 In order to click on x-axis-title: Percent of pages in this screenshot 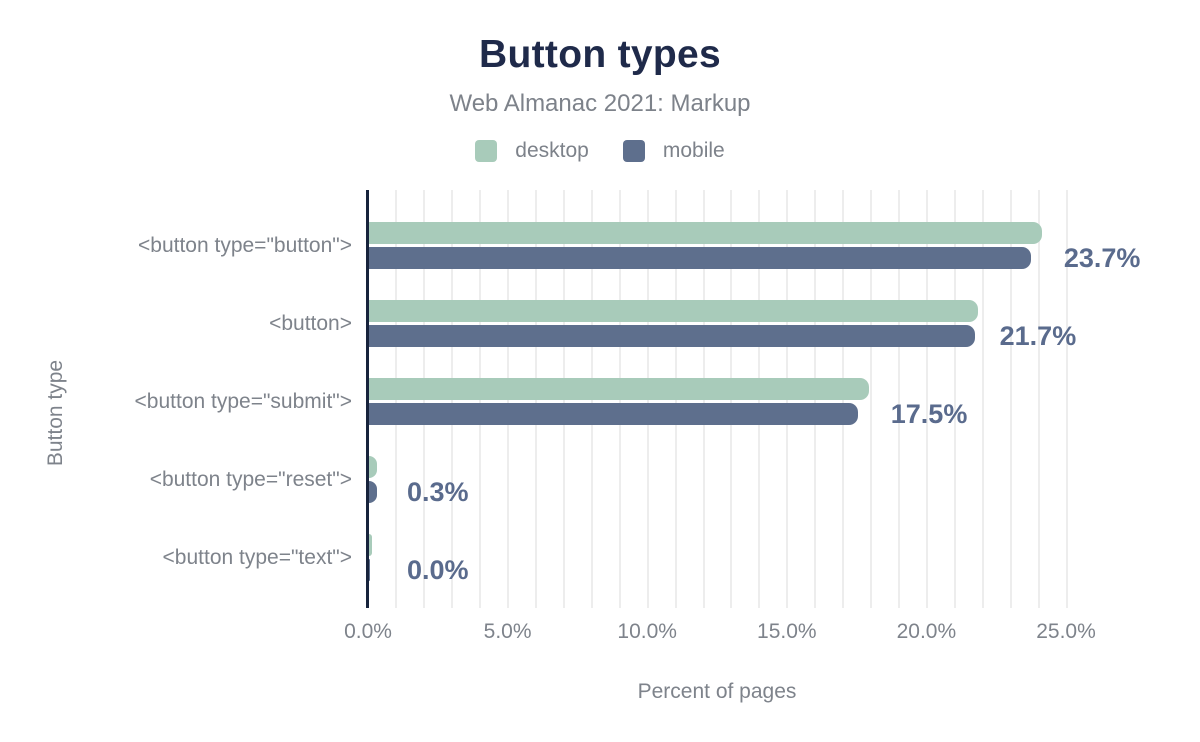, I will do `click(717, 691)`.